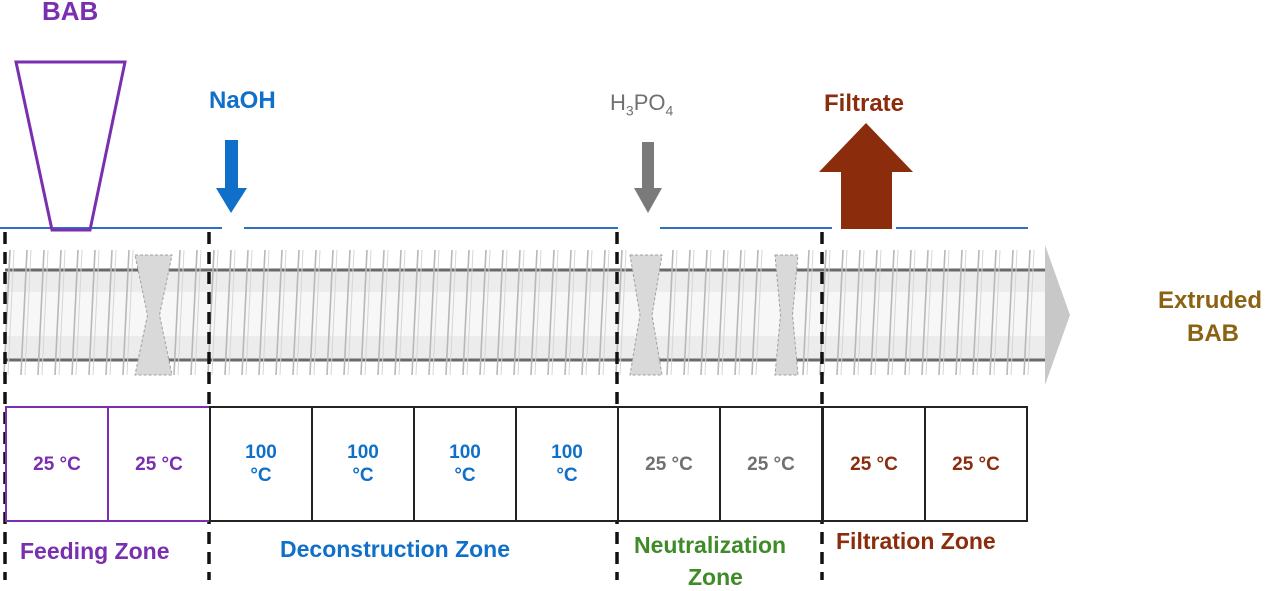 The height and width of the screenshot is (591, 1280). I want to click on zone-label-filtration: Filtration Zone, so click(916, 541).